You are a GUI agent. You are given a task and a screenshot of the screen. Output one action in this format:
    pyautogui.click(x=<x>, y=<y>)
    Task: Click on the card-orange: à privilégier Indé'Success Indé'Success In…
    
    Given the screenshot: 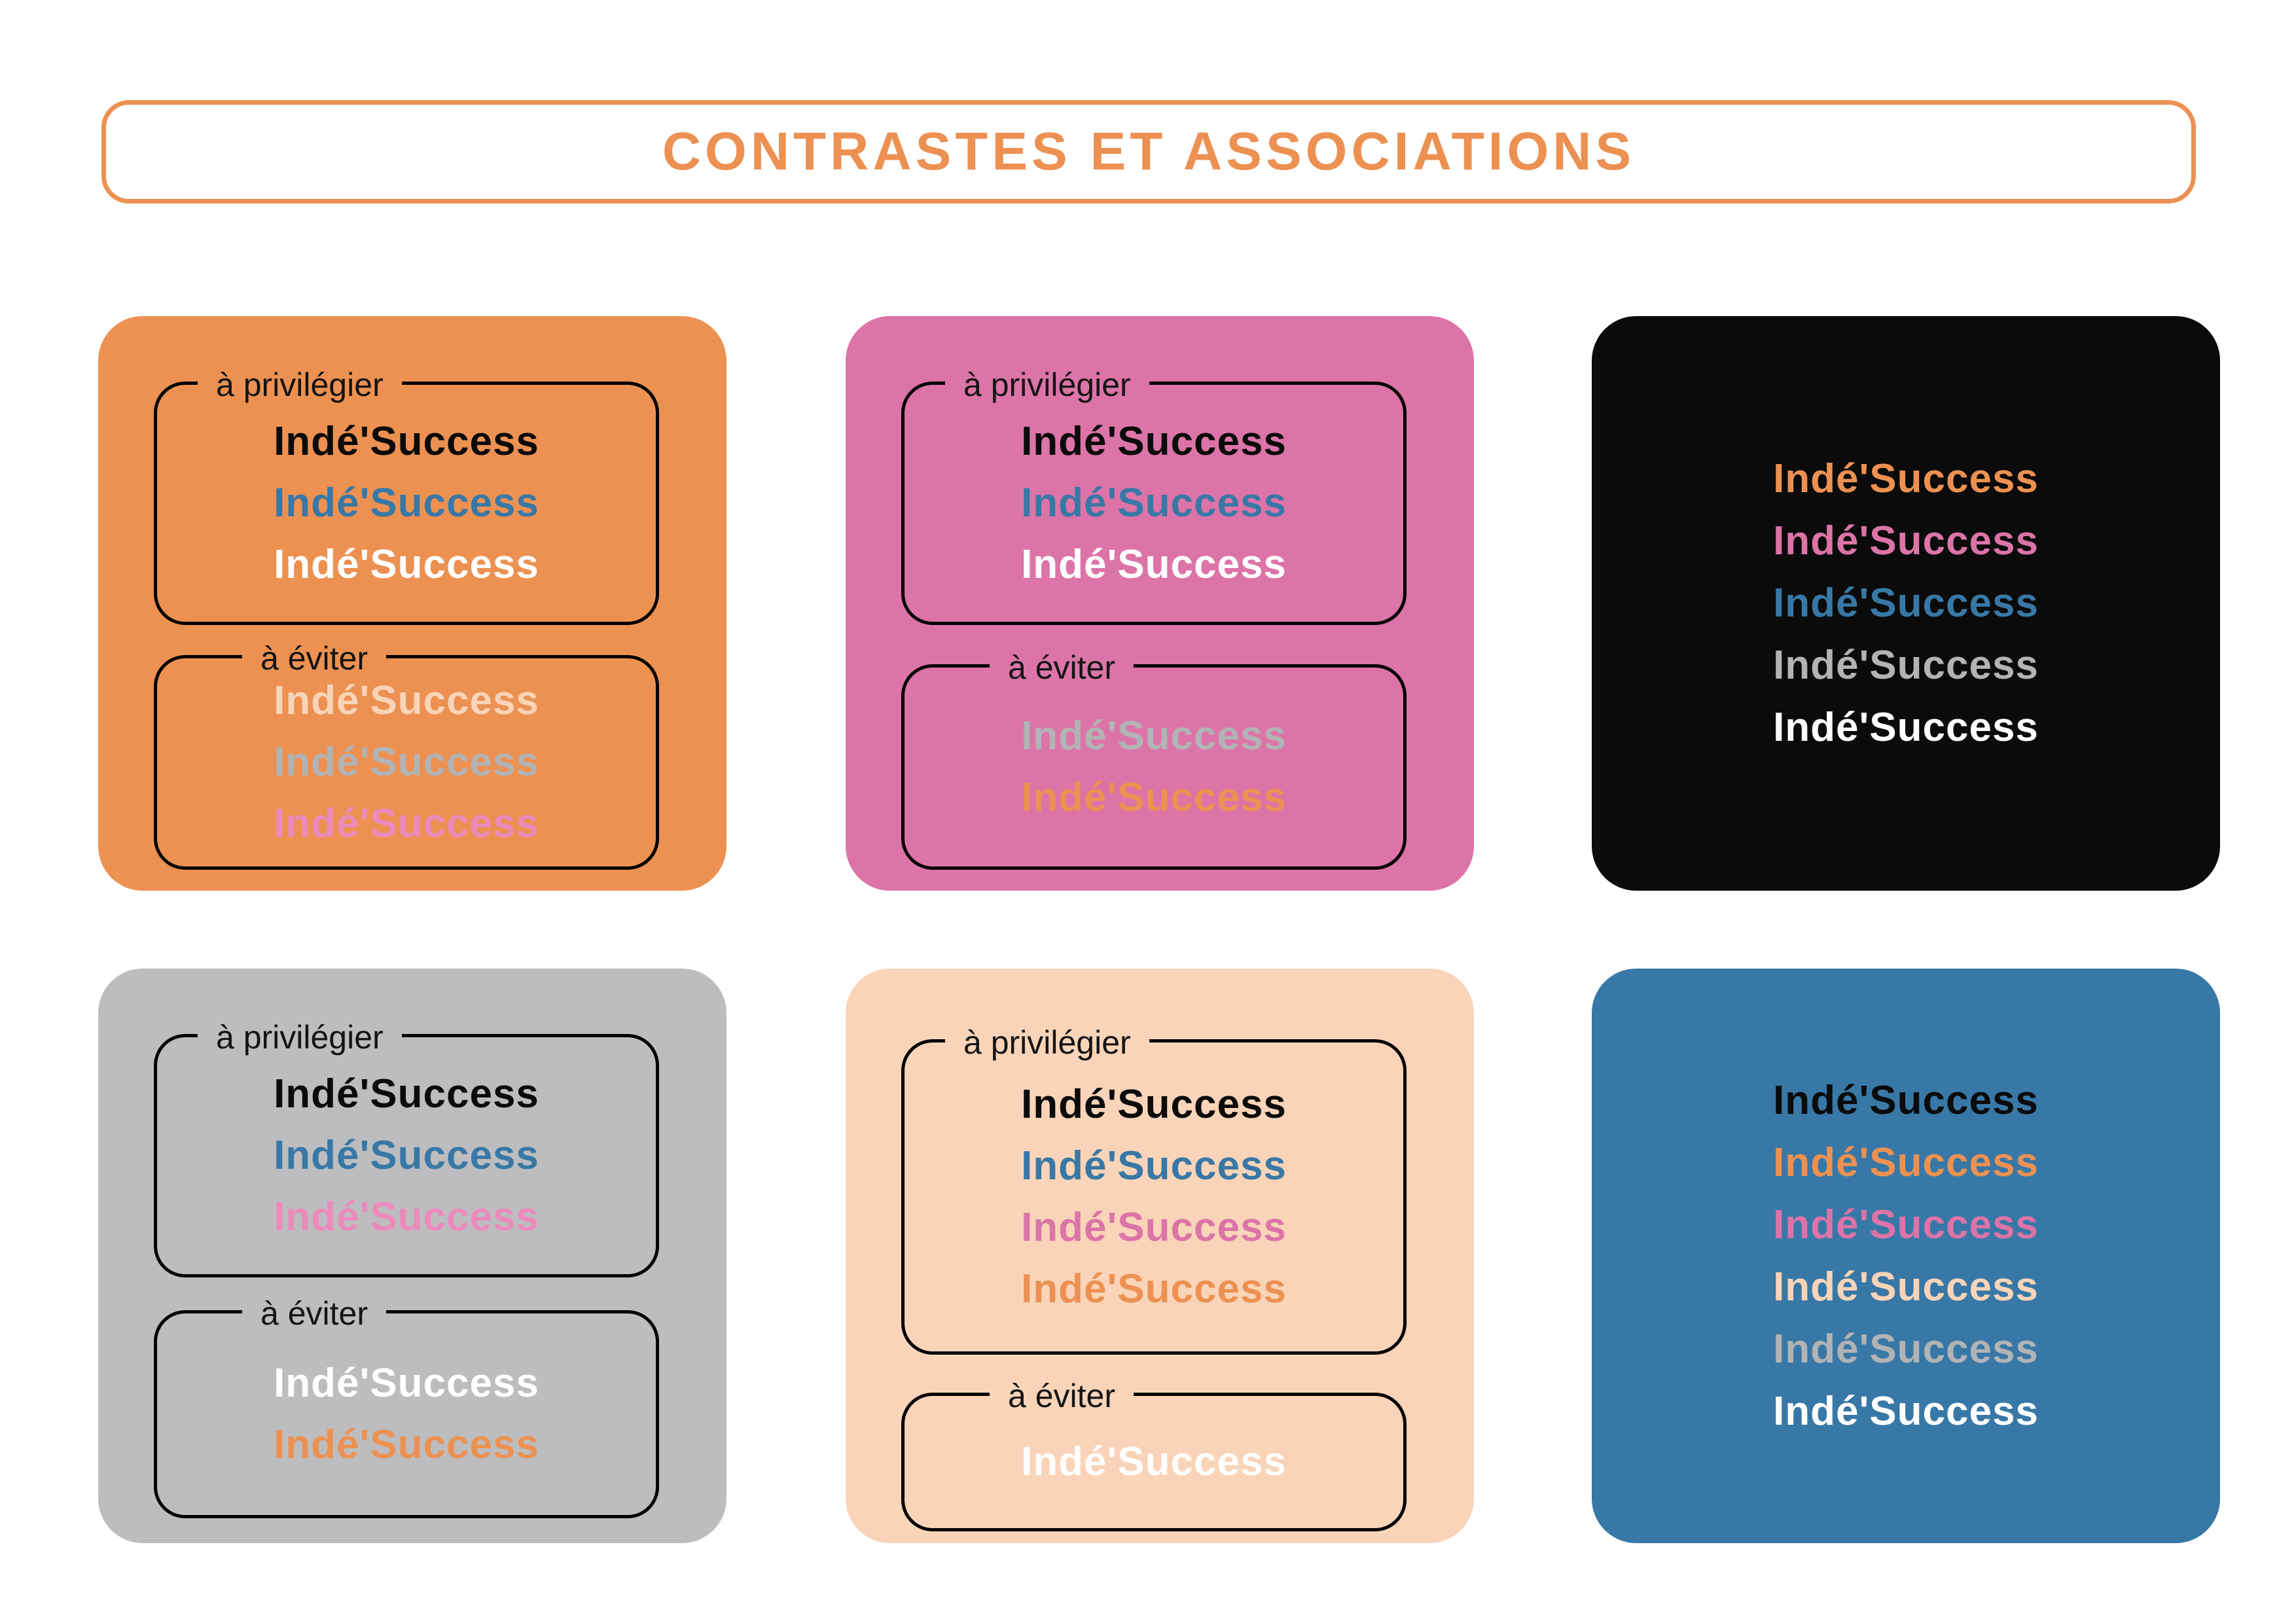 What is the action you would take?
    pyautogui.click(x=412, y=603)
    